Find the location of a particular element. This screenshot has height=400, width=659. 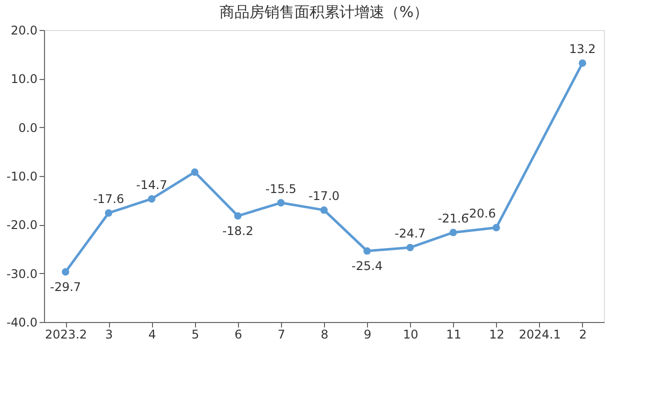

data-label: -25.4 is located at coordinates (367, 265).